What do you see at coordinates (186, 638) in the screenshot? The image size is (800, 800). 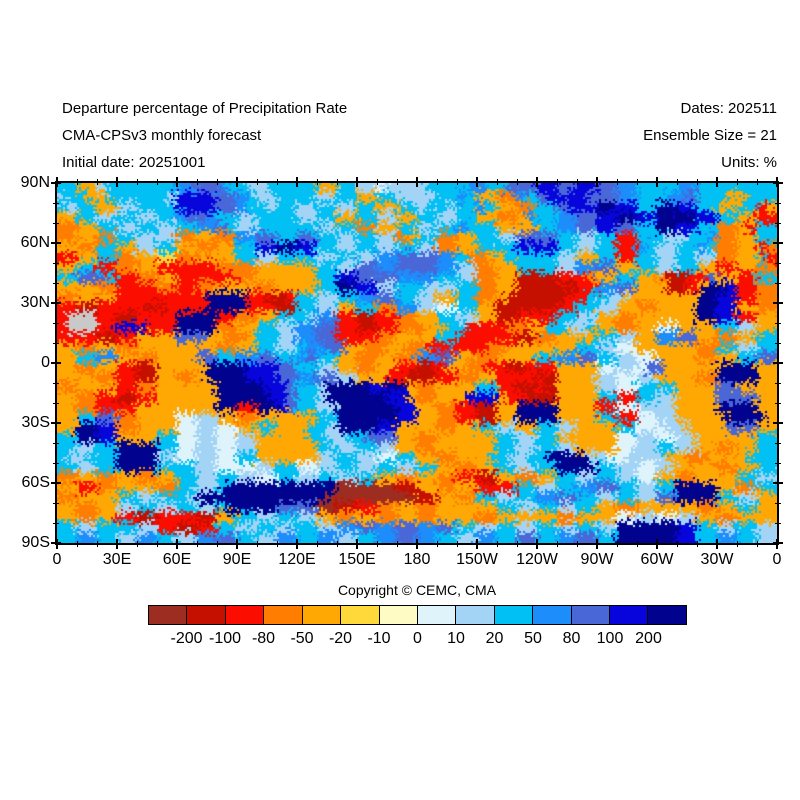 I see `colorbar-level-label: -200` at bounding box center [186, 638].